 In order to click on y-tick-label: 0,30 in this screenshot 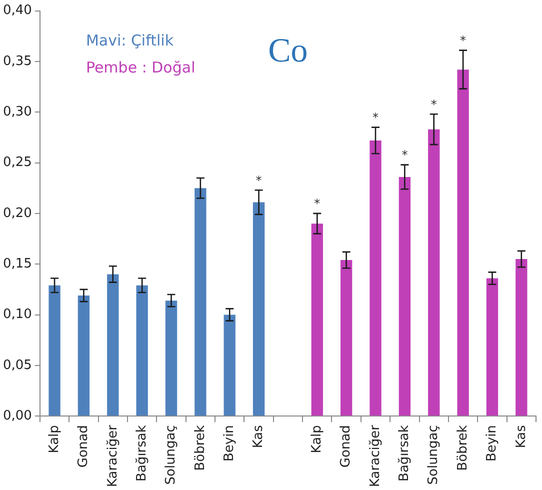, I will do `click(17, 112)`.